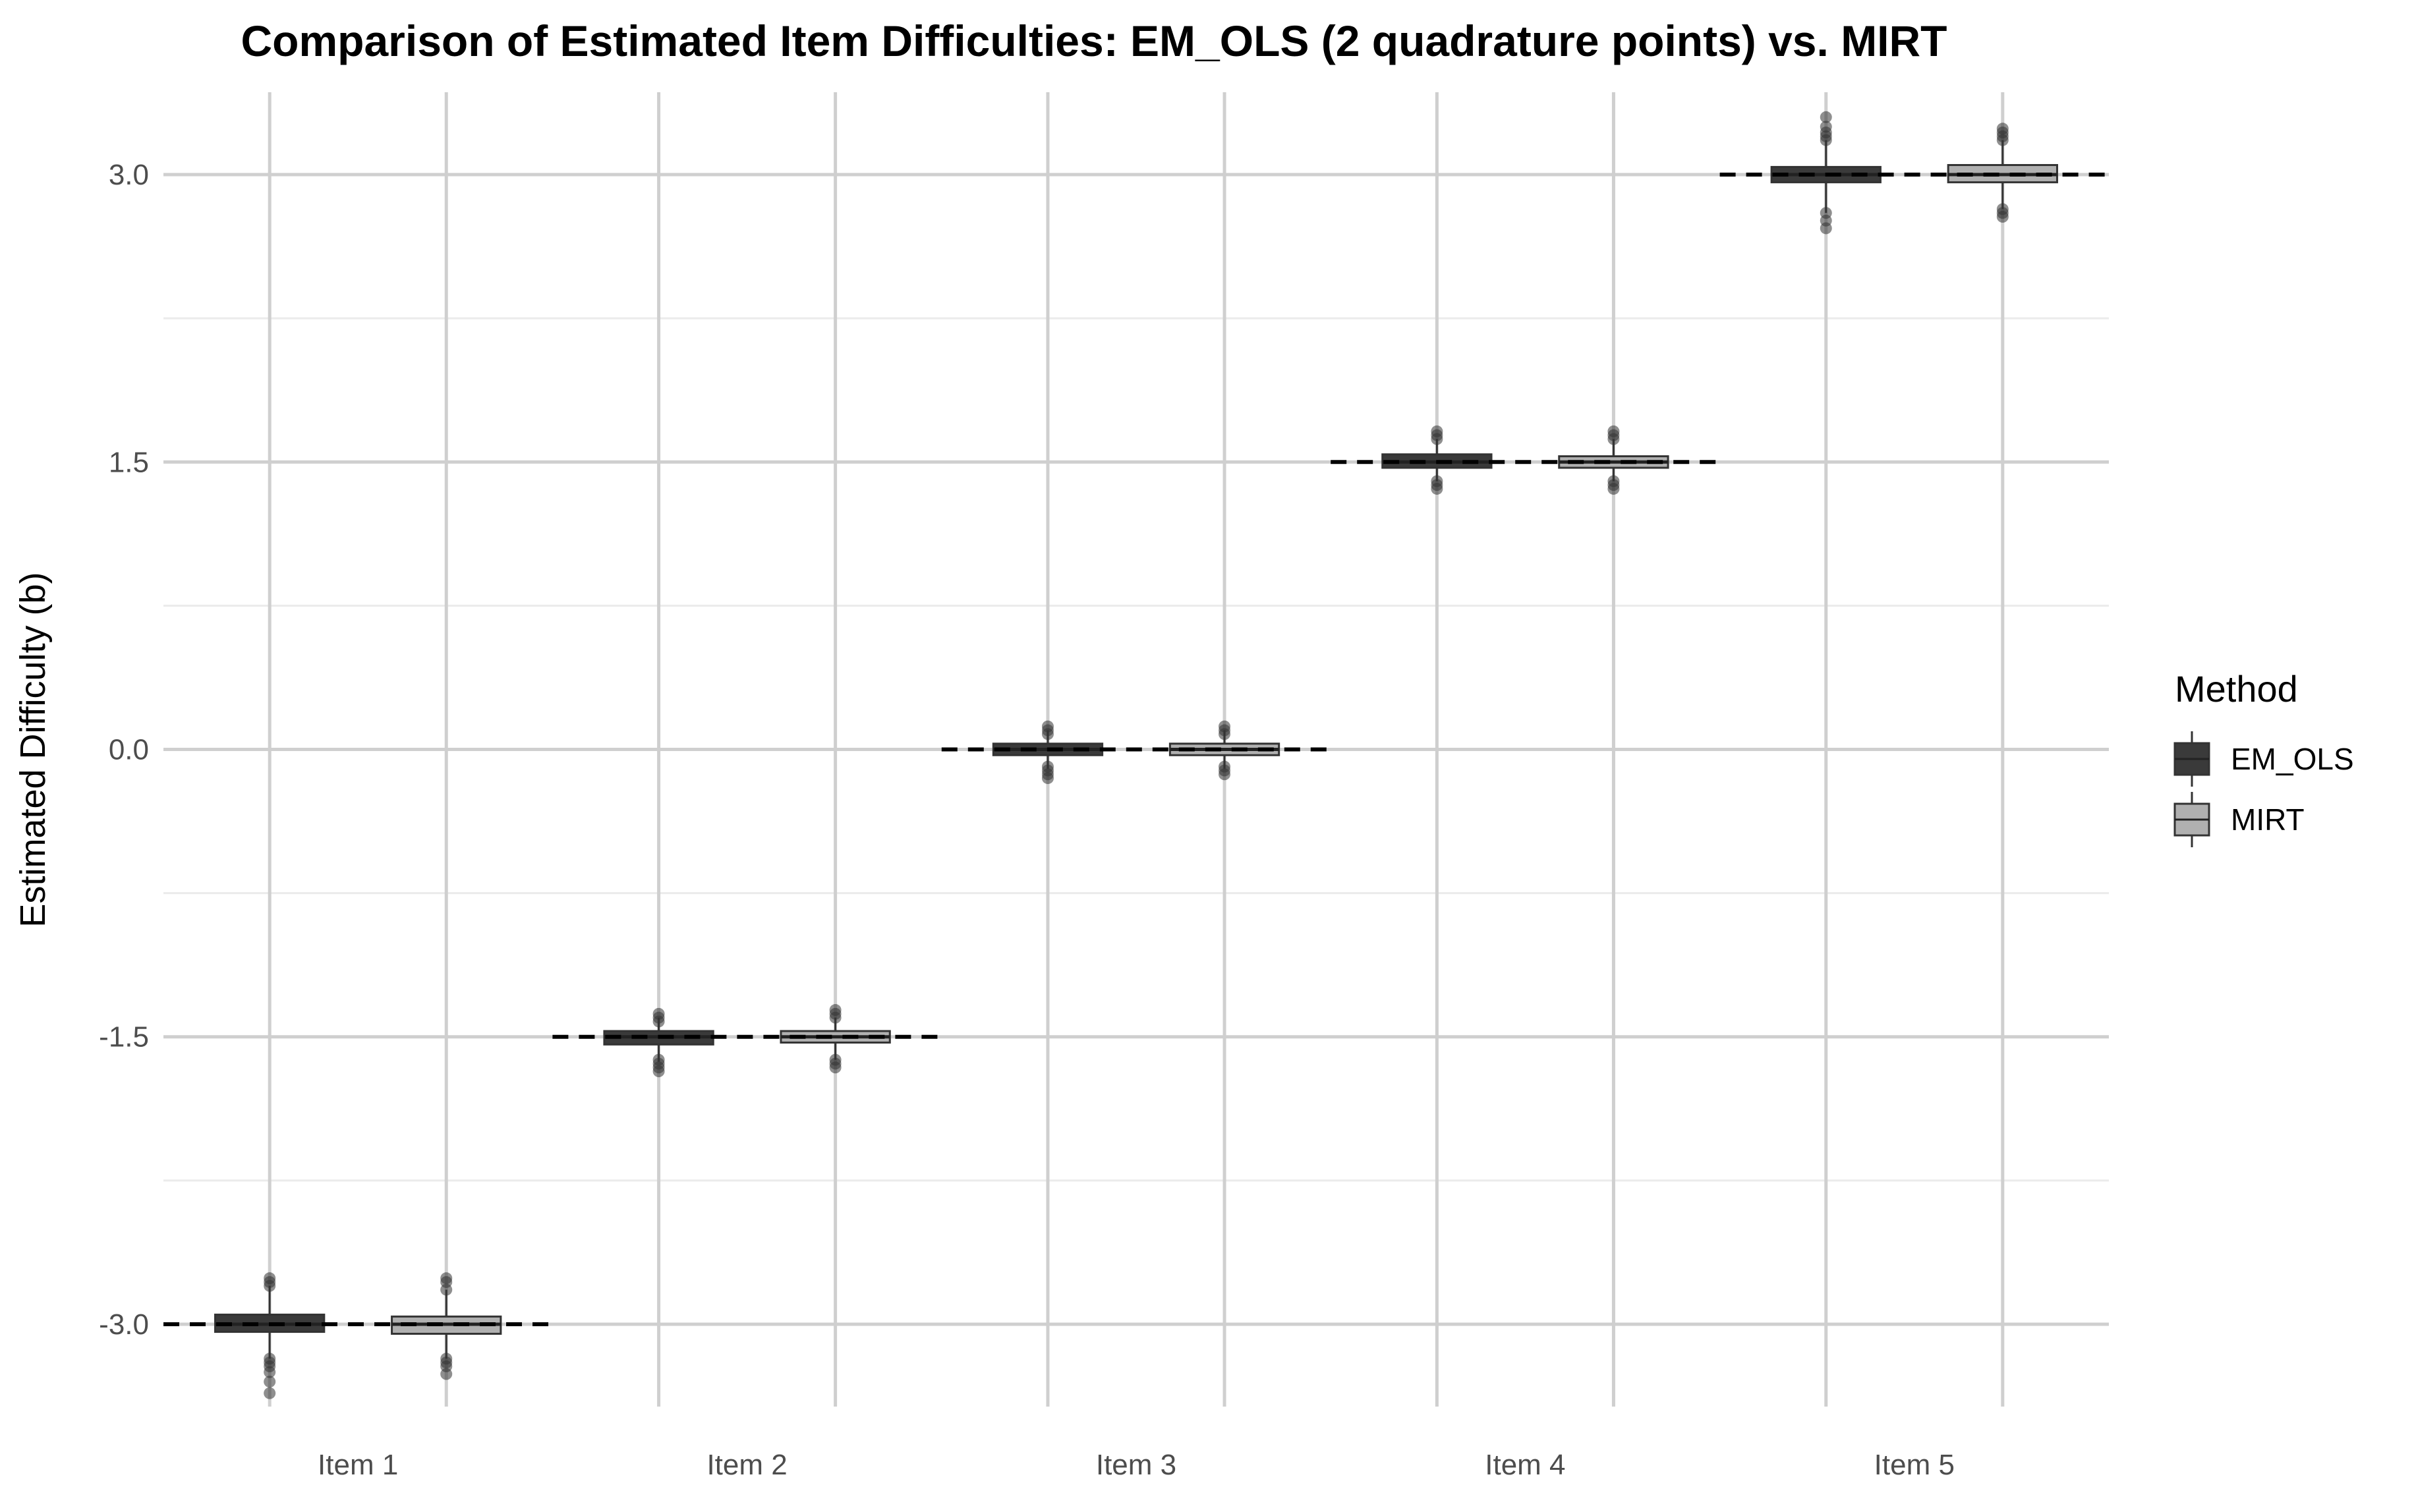  What do you see at coordinates (746, 1465) in the screenshot?
I see `x-tick-label: Item 2` at bounding box center [746, 1465].